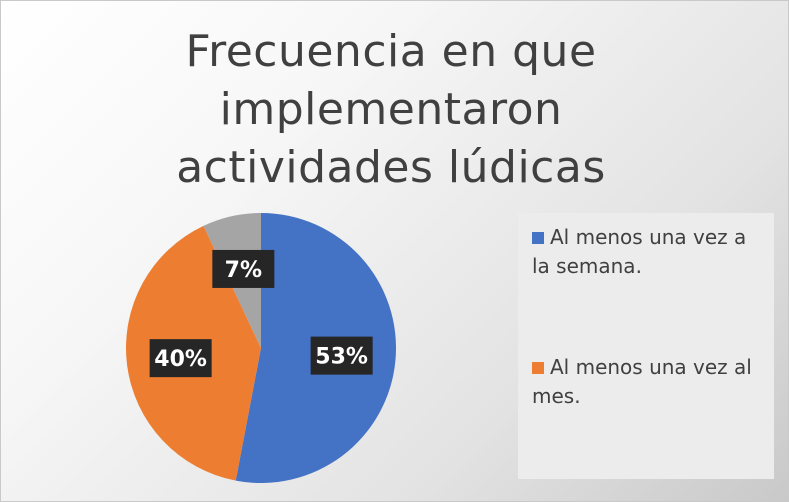  What do you see at coordinates (642, 381) in the screenshot?
I see `legend-label-monthly: Al menos una vez al mes.` at bounding box center [642, 381].